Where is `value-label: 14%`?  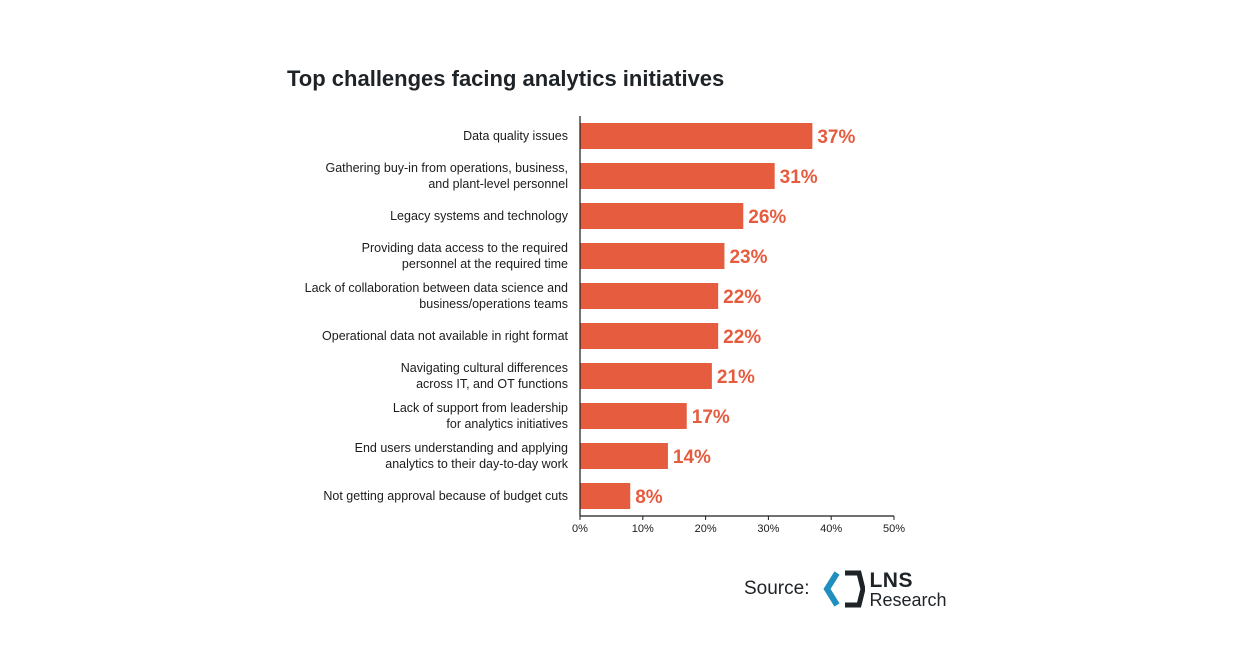
value-label: 14% is located at coordinates (692, 457).